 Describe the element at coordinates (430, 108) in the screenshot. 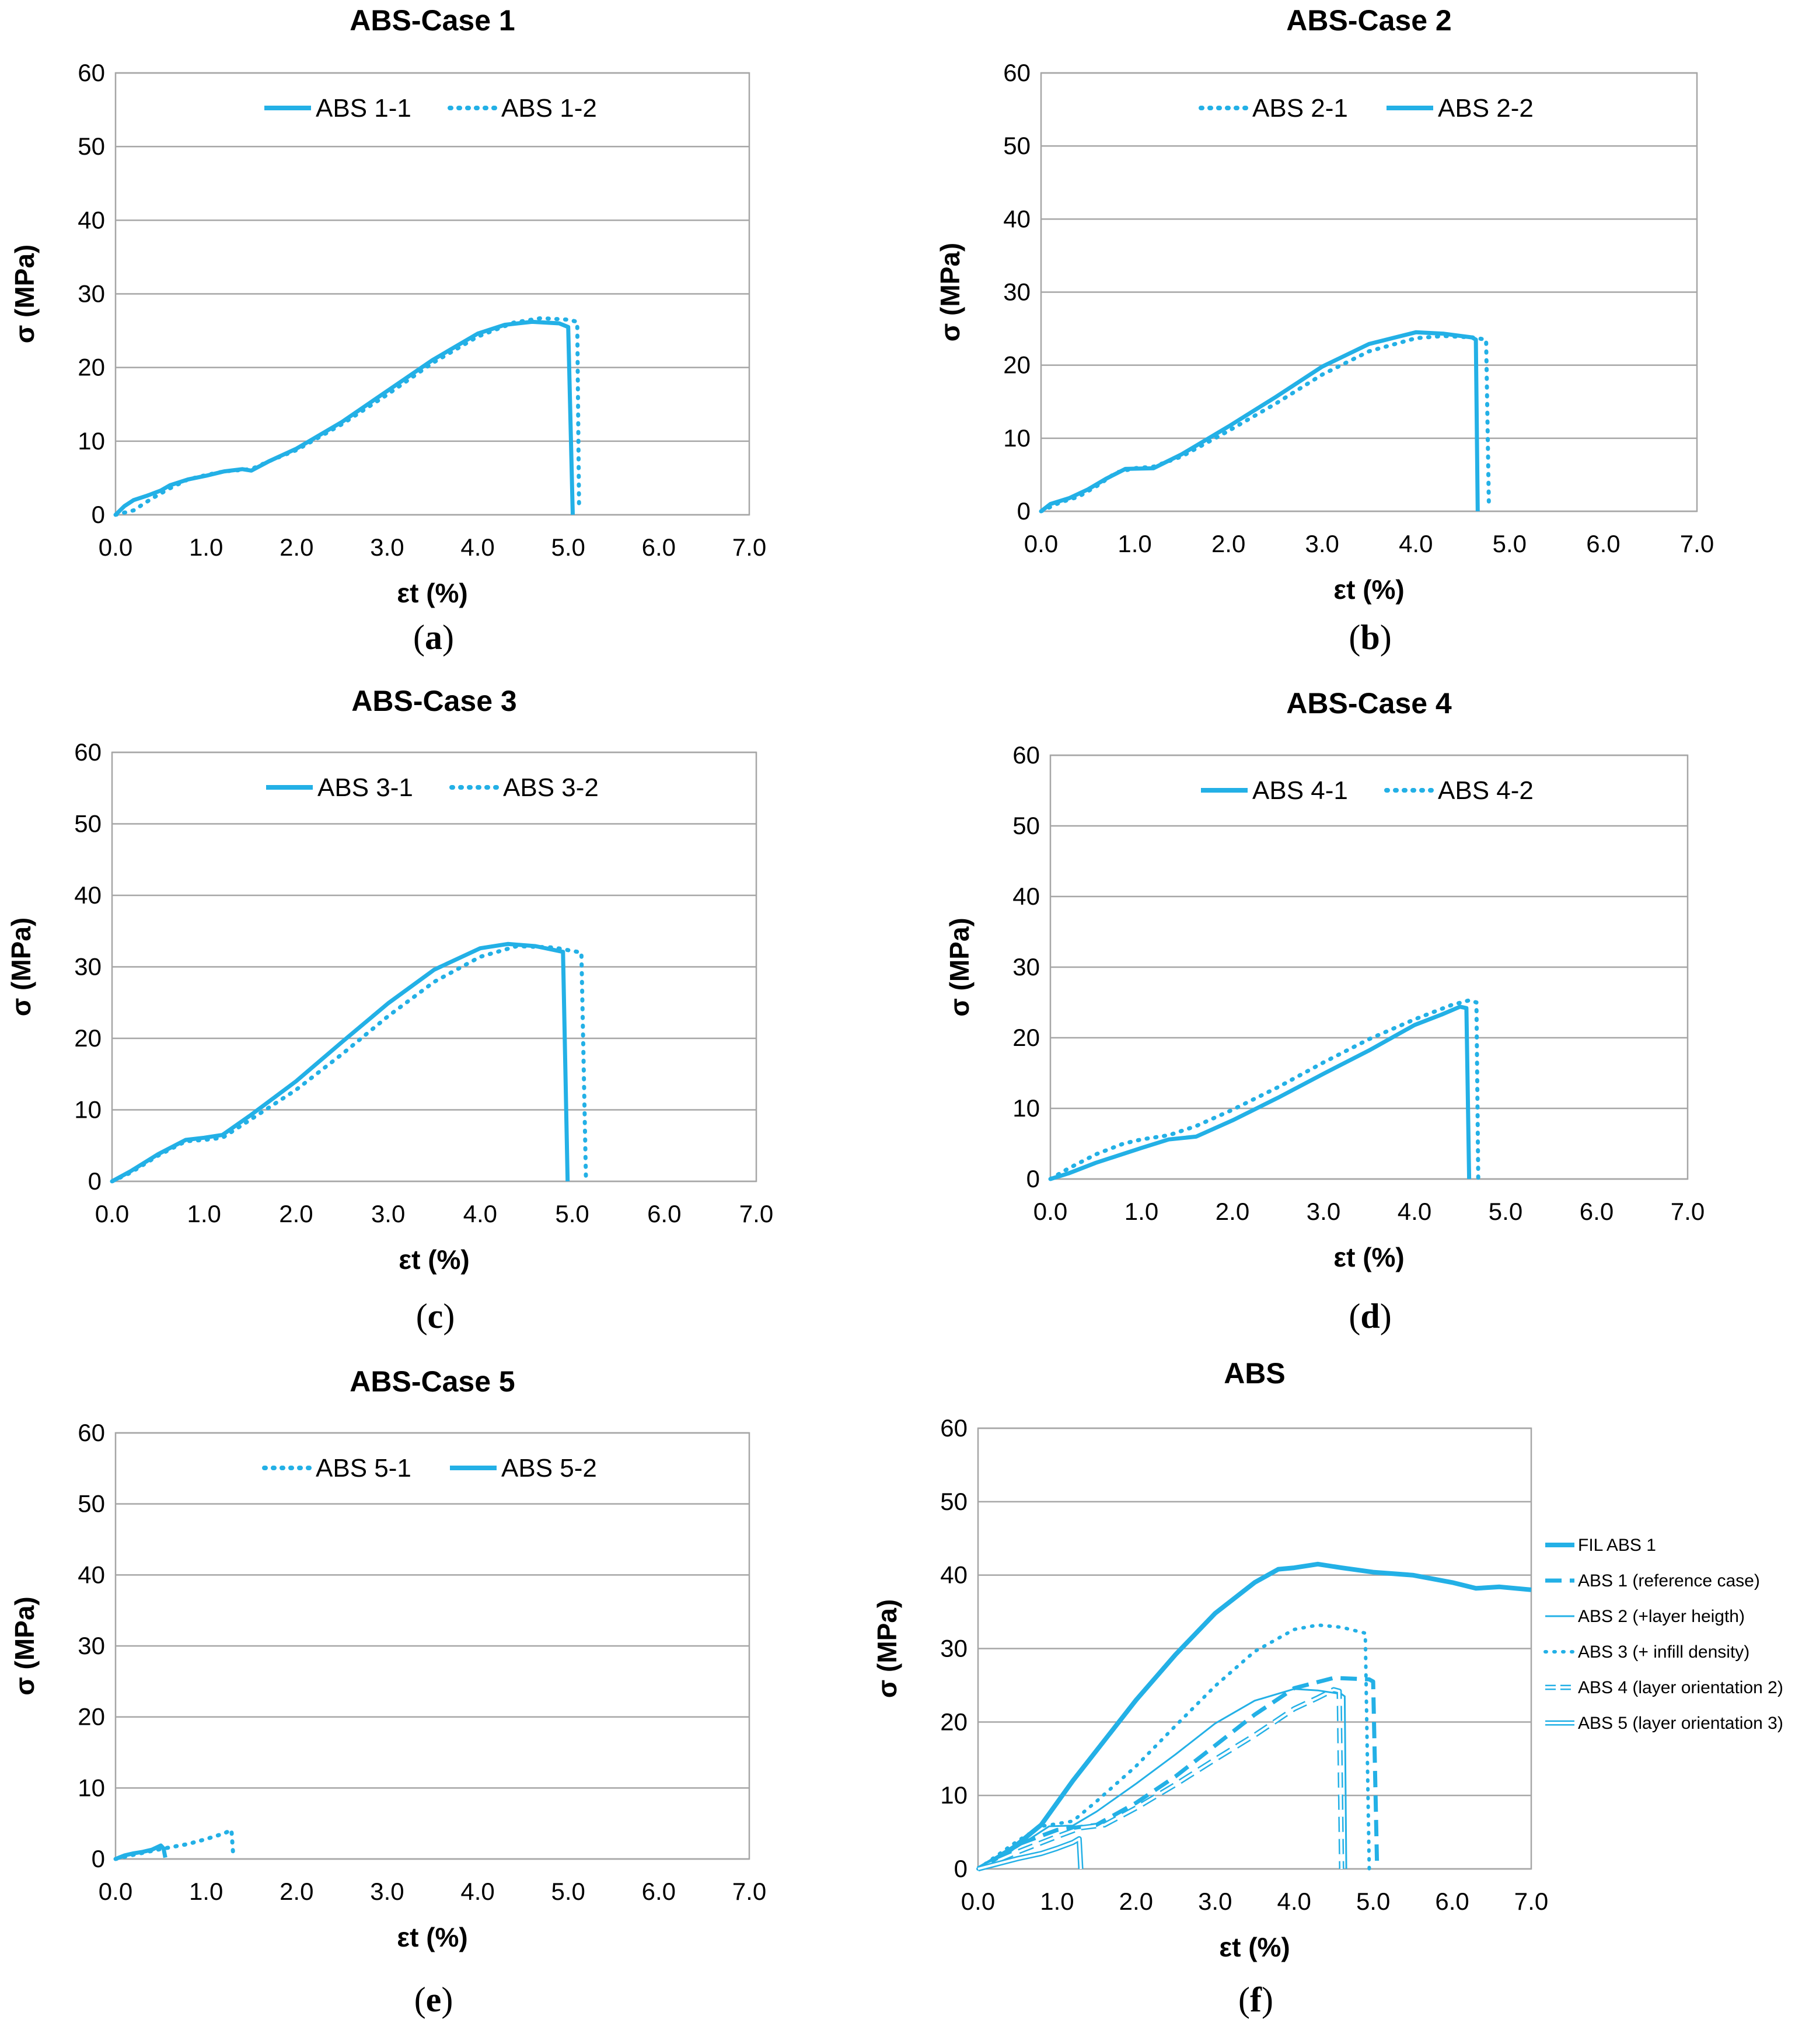

I see `legend: ABS 1-1 ABS 1-2` at that location.